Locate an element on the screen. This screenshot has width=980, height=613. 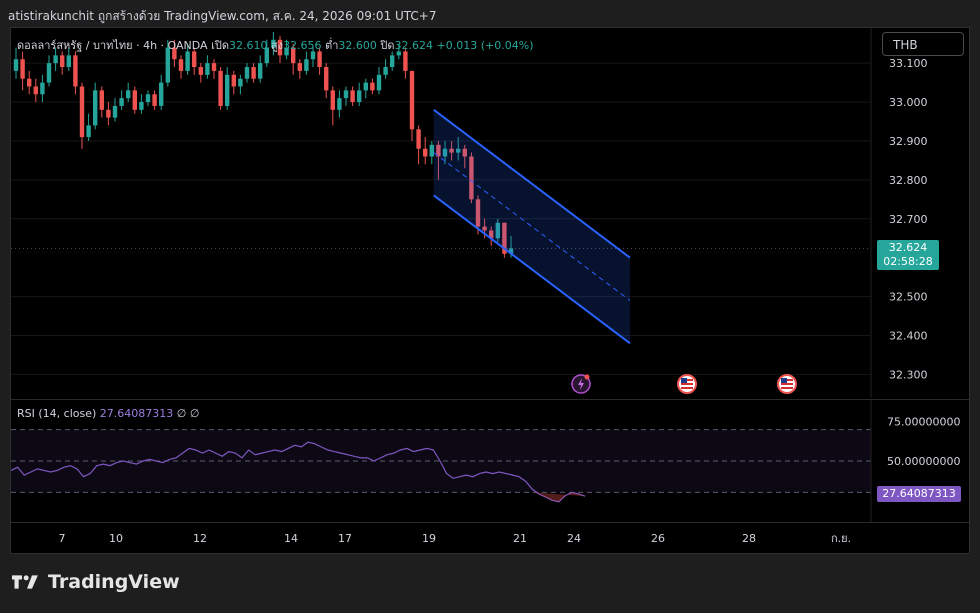
channel-fill is located at coordinates (531, 226).